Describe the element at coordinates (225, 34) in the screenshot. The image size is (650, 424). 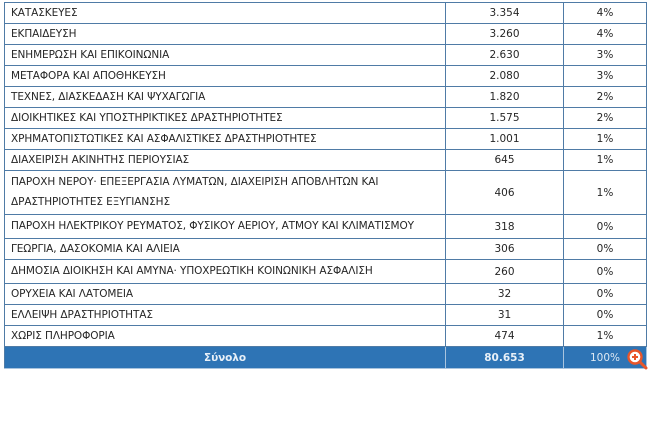
I see `row-label: ΕΚΠΑΙΔΕΥΣΗ` at that location.